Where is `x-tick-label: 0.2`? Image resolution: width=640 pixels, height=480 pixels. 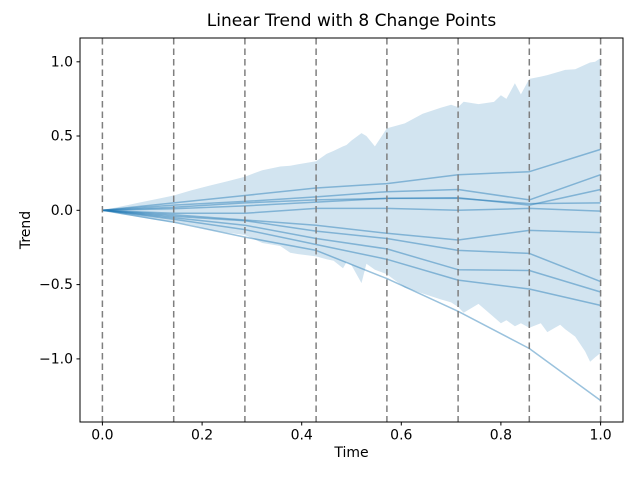
x-tick-label: 0.2 is located at coordinates (202, 436).